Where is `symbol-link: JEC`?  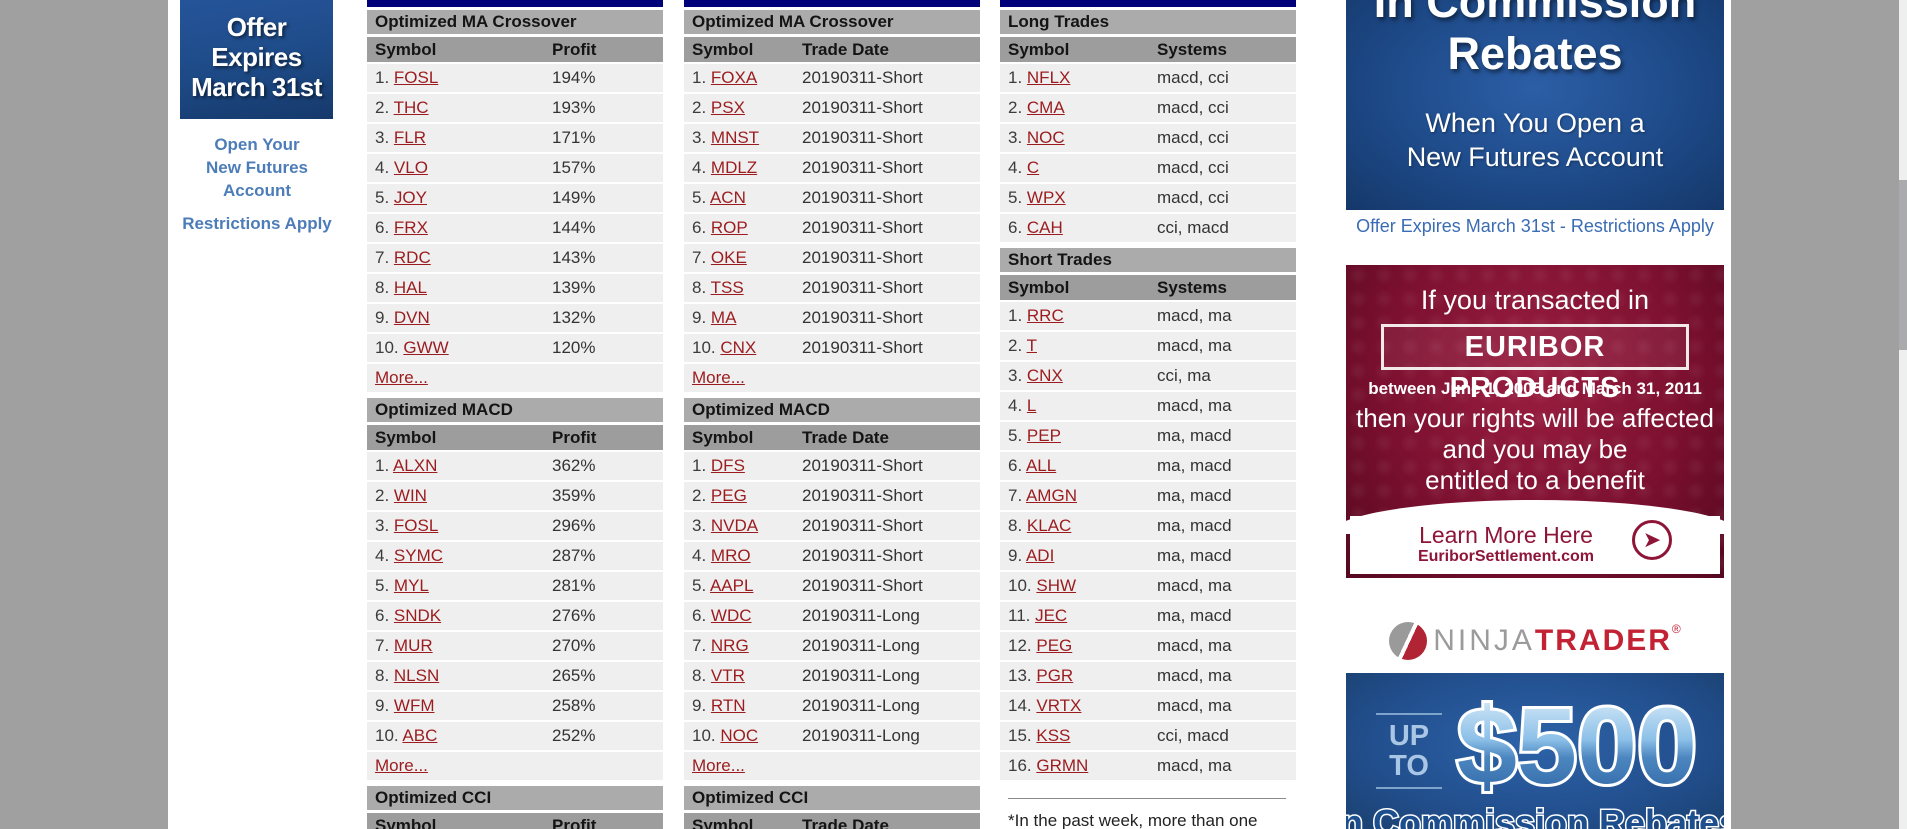 symbol-link: JEC is located at coordinates (1051, 615).